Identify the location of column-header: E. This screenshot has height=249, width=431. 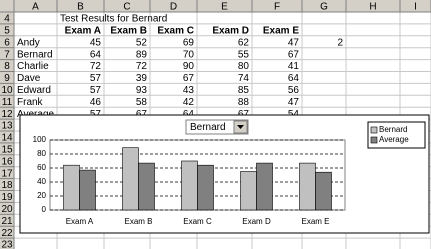
(224, 7).